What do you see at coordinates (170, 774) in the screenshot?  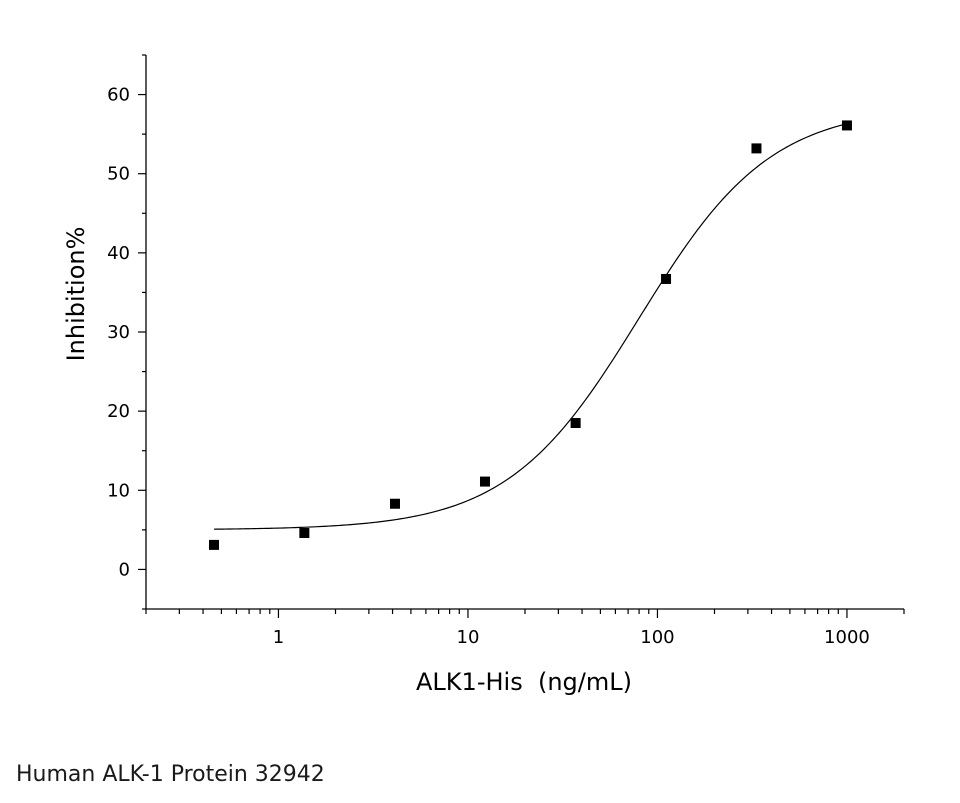 I see `figure-caption: Human ALK-1 Protein 32942` at bounding box center [170, 774].